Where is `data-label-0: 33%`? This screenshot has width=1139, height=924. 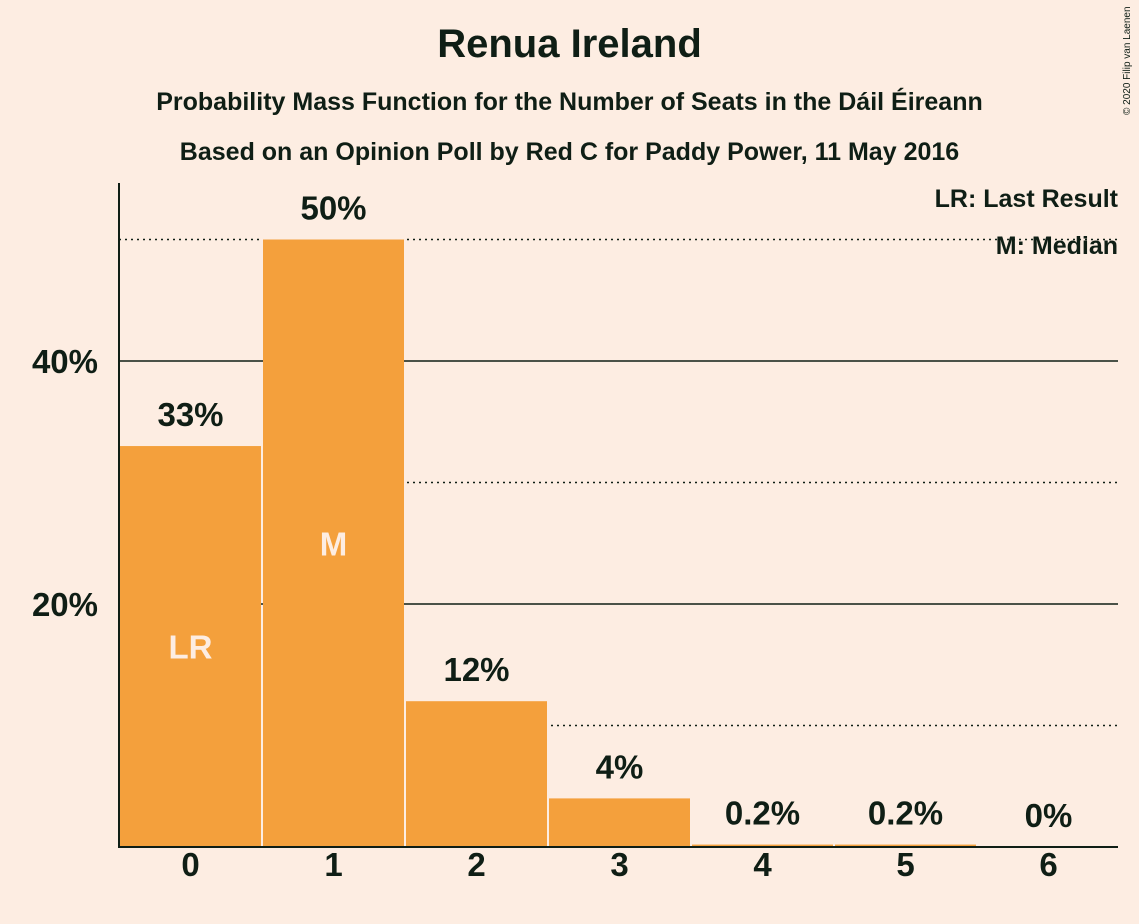 data-label-0: 33% is located at coordinates (190, 414).